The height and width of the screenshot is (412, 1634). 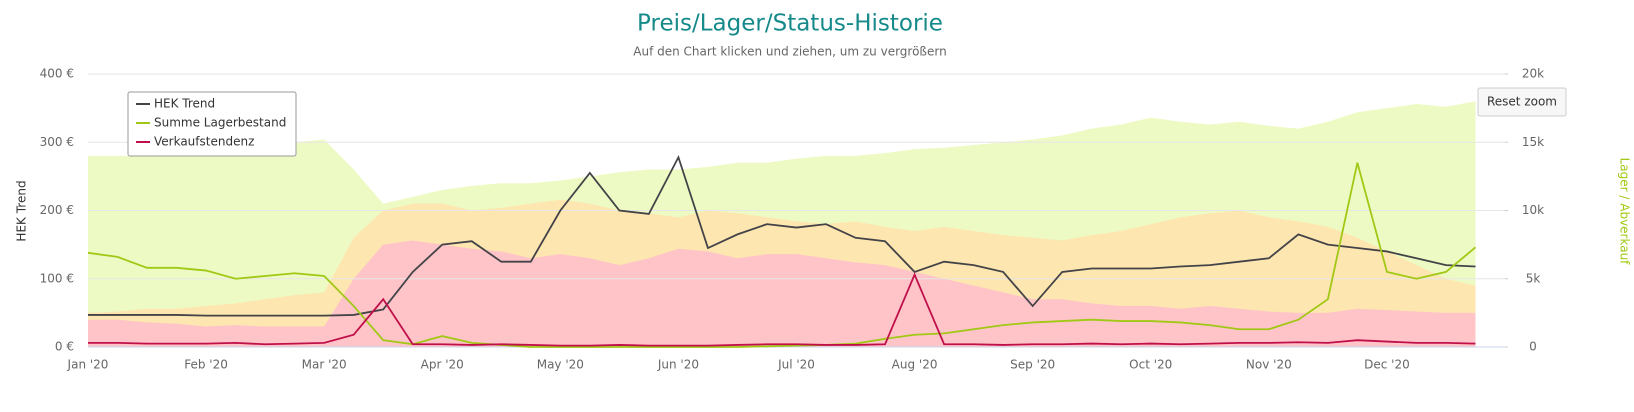 I want to click on chart-title: Preis/Lager/Status-Historie, so click(x=790, y=24).